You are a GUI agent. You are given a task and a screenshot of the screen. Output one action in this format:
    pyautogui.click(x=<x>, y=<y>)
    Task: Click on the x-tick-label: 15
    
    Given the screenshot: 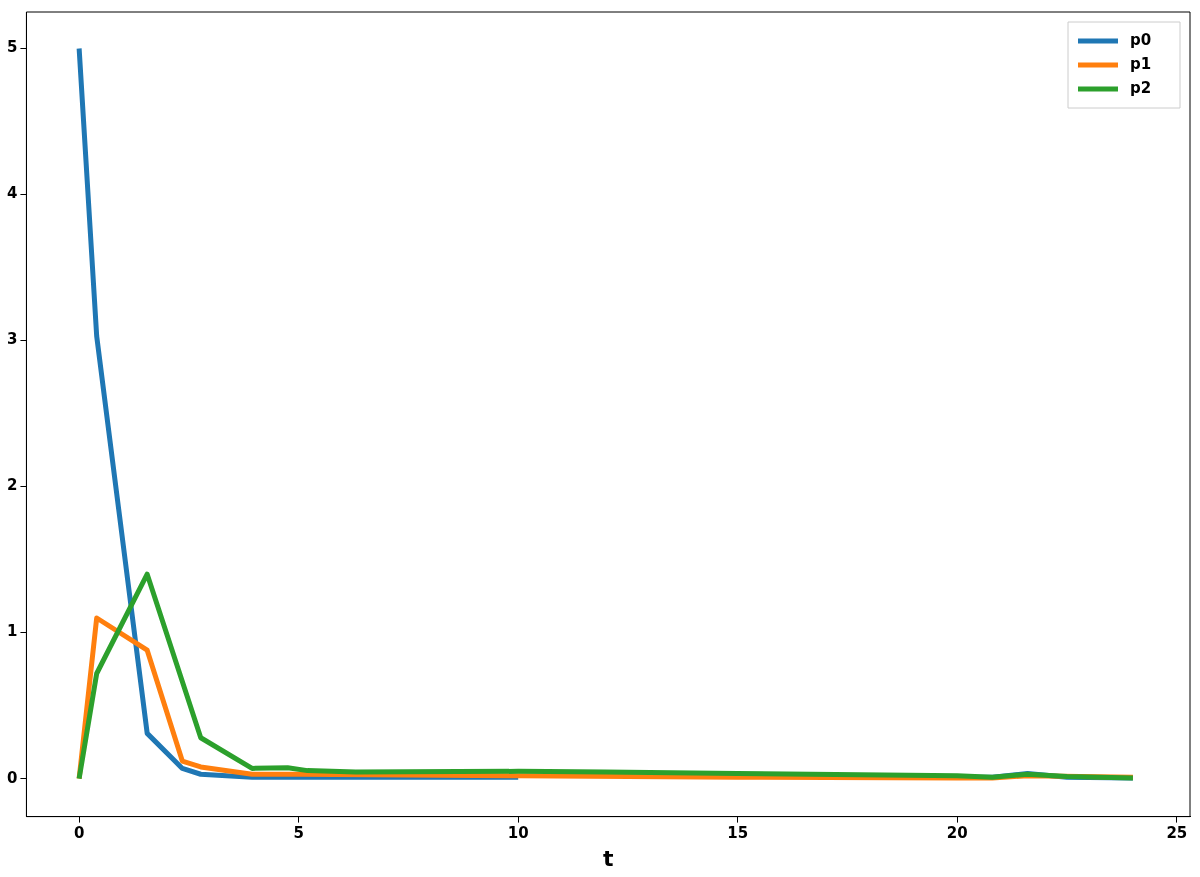 What is the action you would take?
    pyautogui.click(x=738, y=833)
    